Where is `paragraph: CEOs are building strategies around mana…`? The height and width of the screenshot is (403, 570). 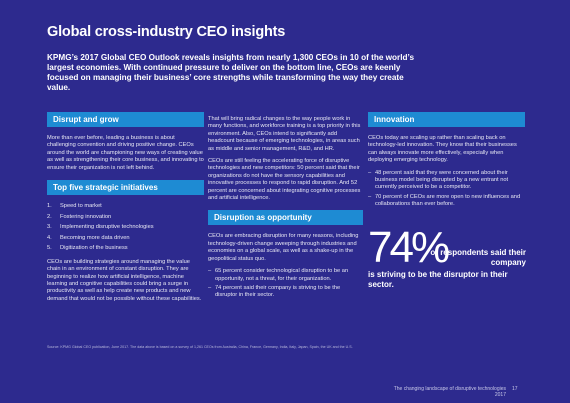
paragraph: CEOs are building strategies around mana… is located at coordinates (124, 280).